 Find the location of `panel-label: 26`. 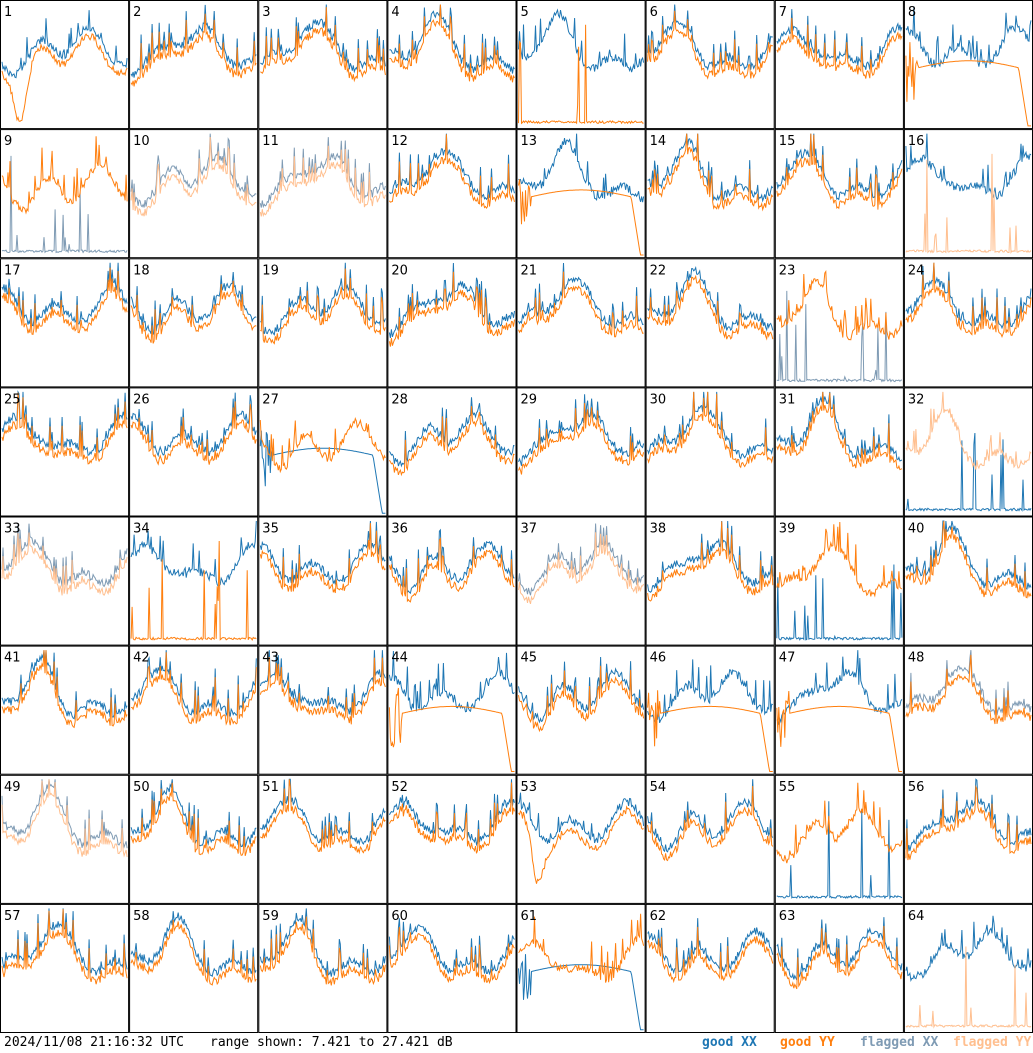

panel-label: 26 is located at coordinates (141, 399).